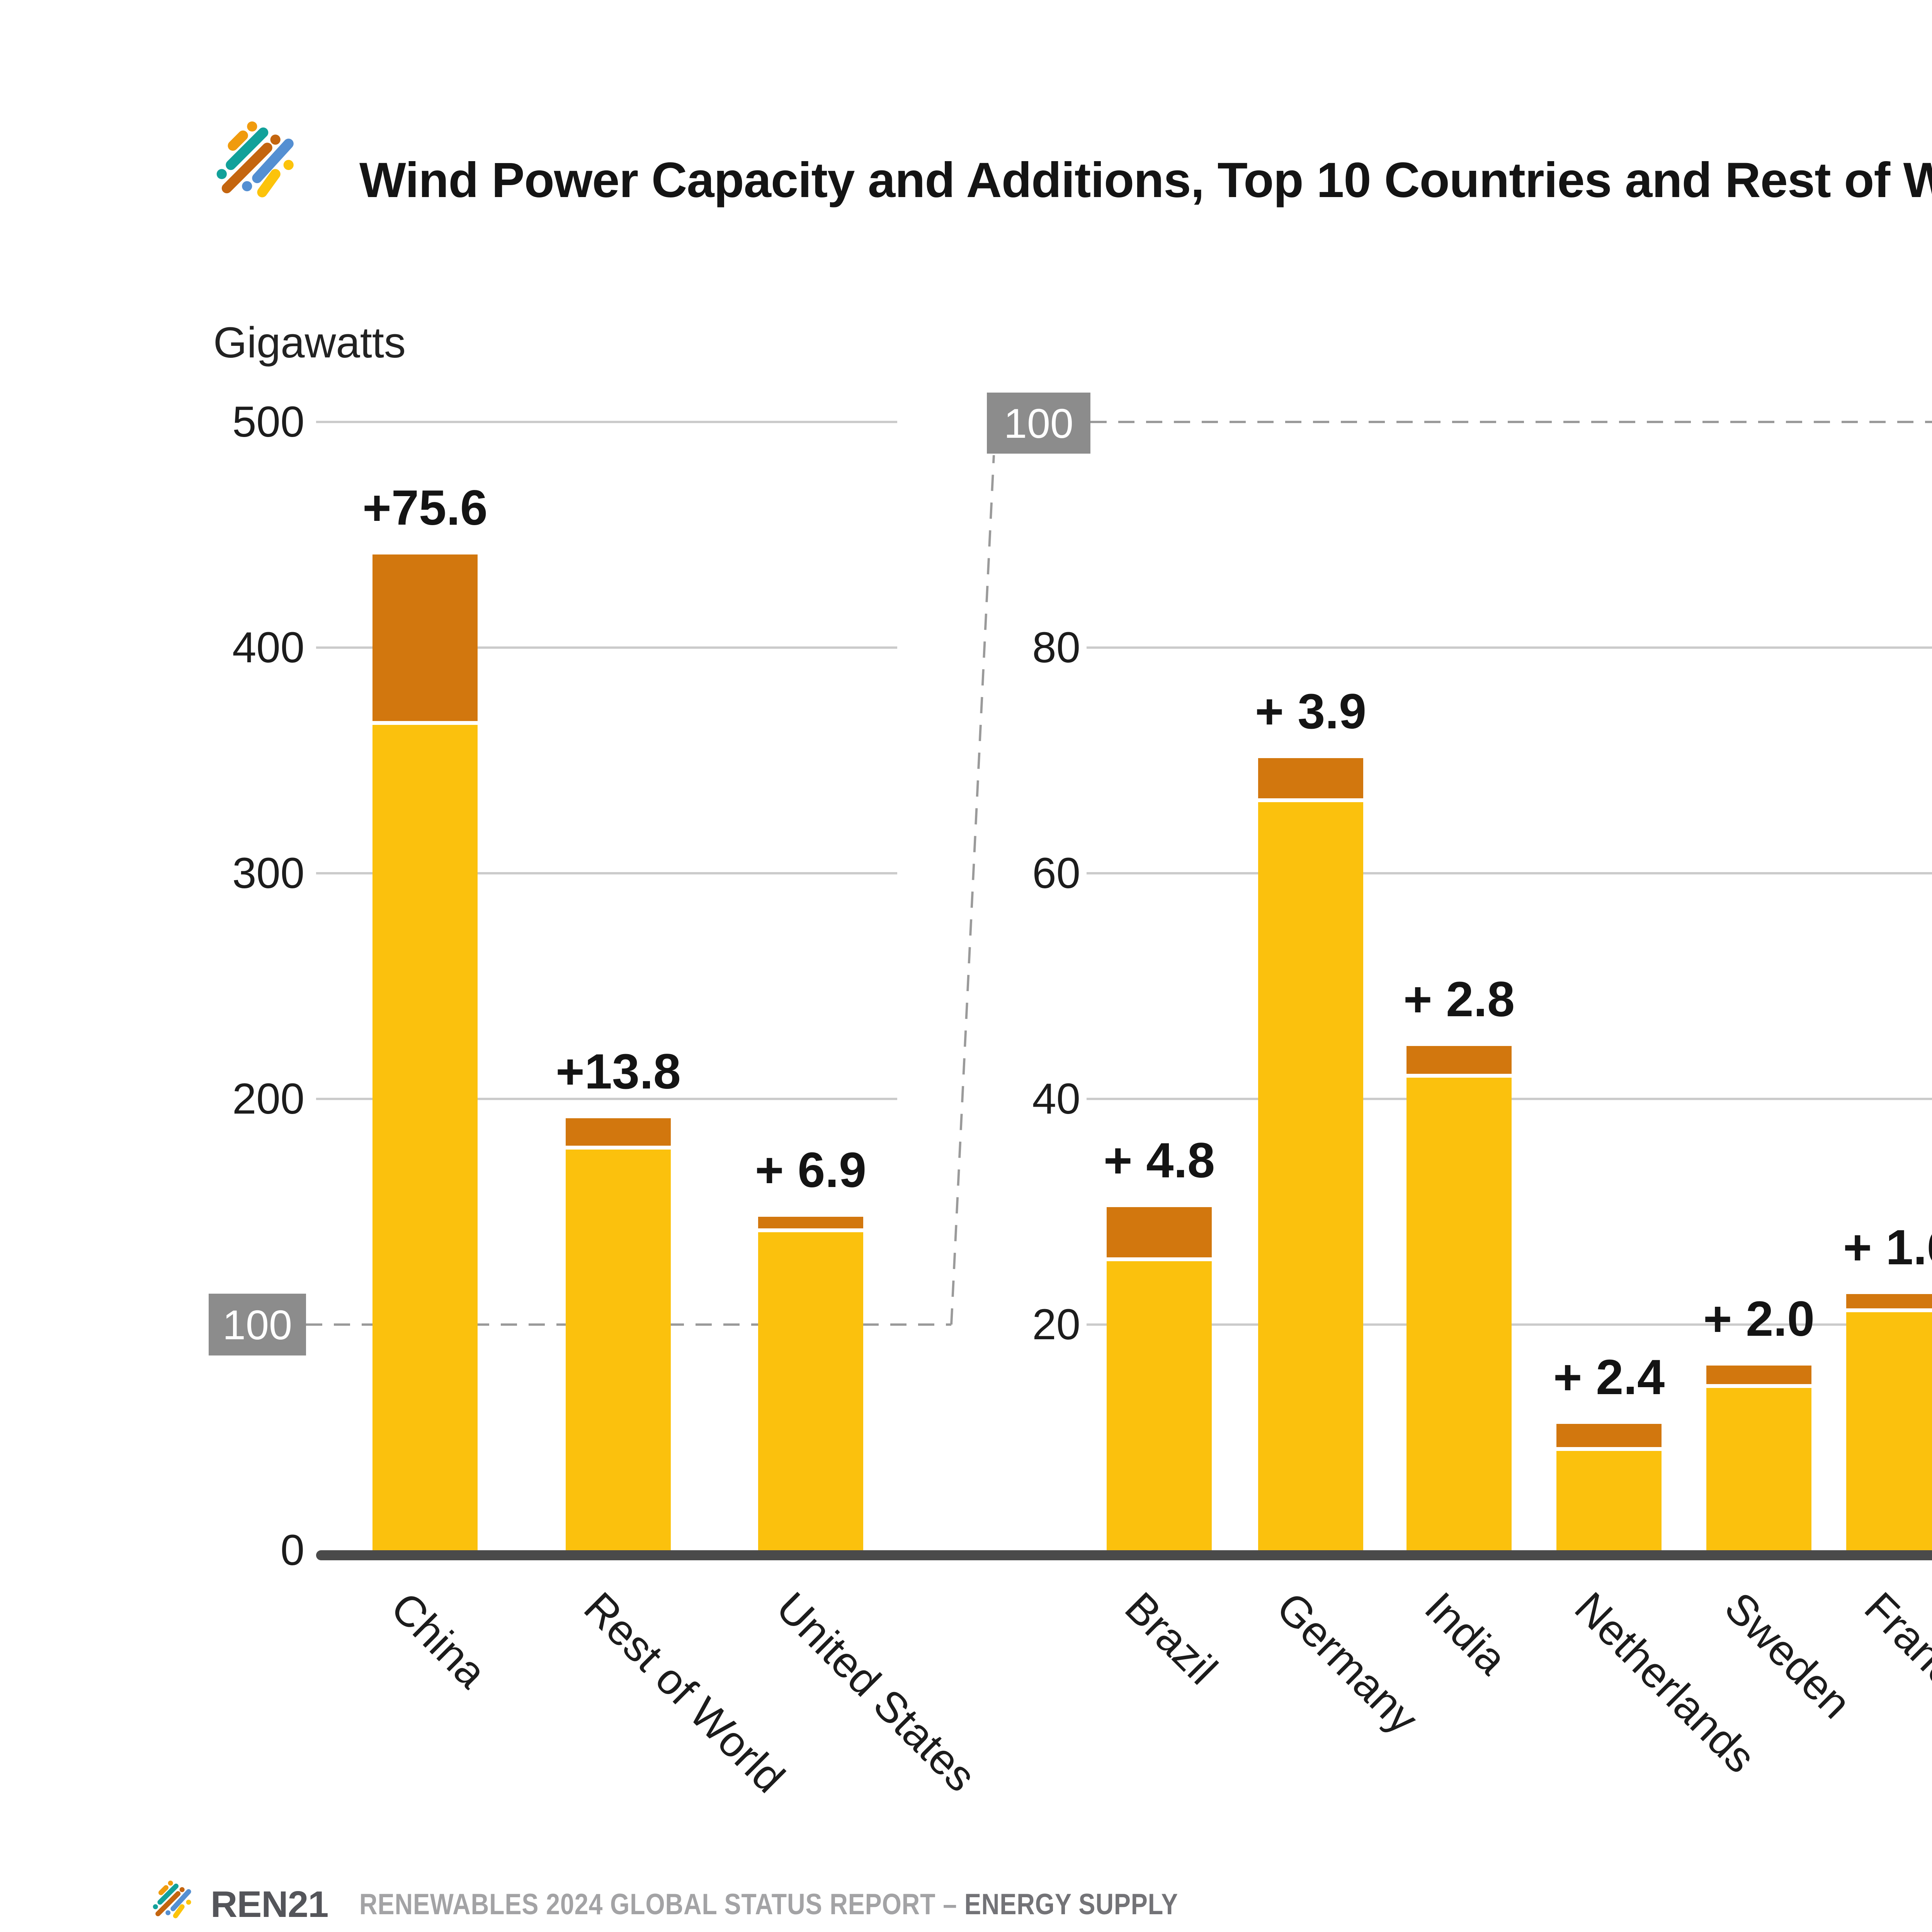  I want to click on value-label-netherlands: + 2.4, so click(1609, 1377).